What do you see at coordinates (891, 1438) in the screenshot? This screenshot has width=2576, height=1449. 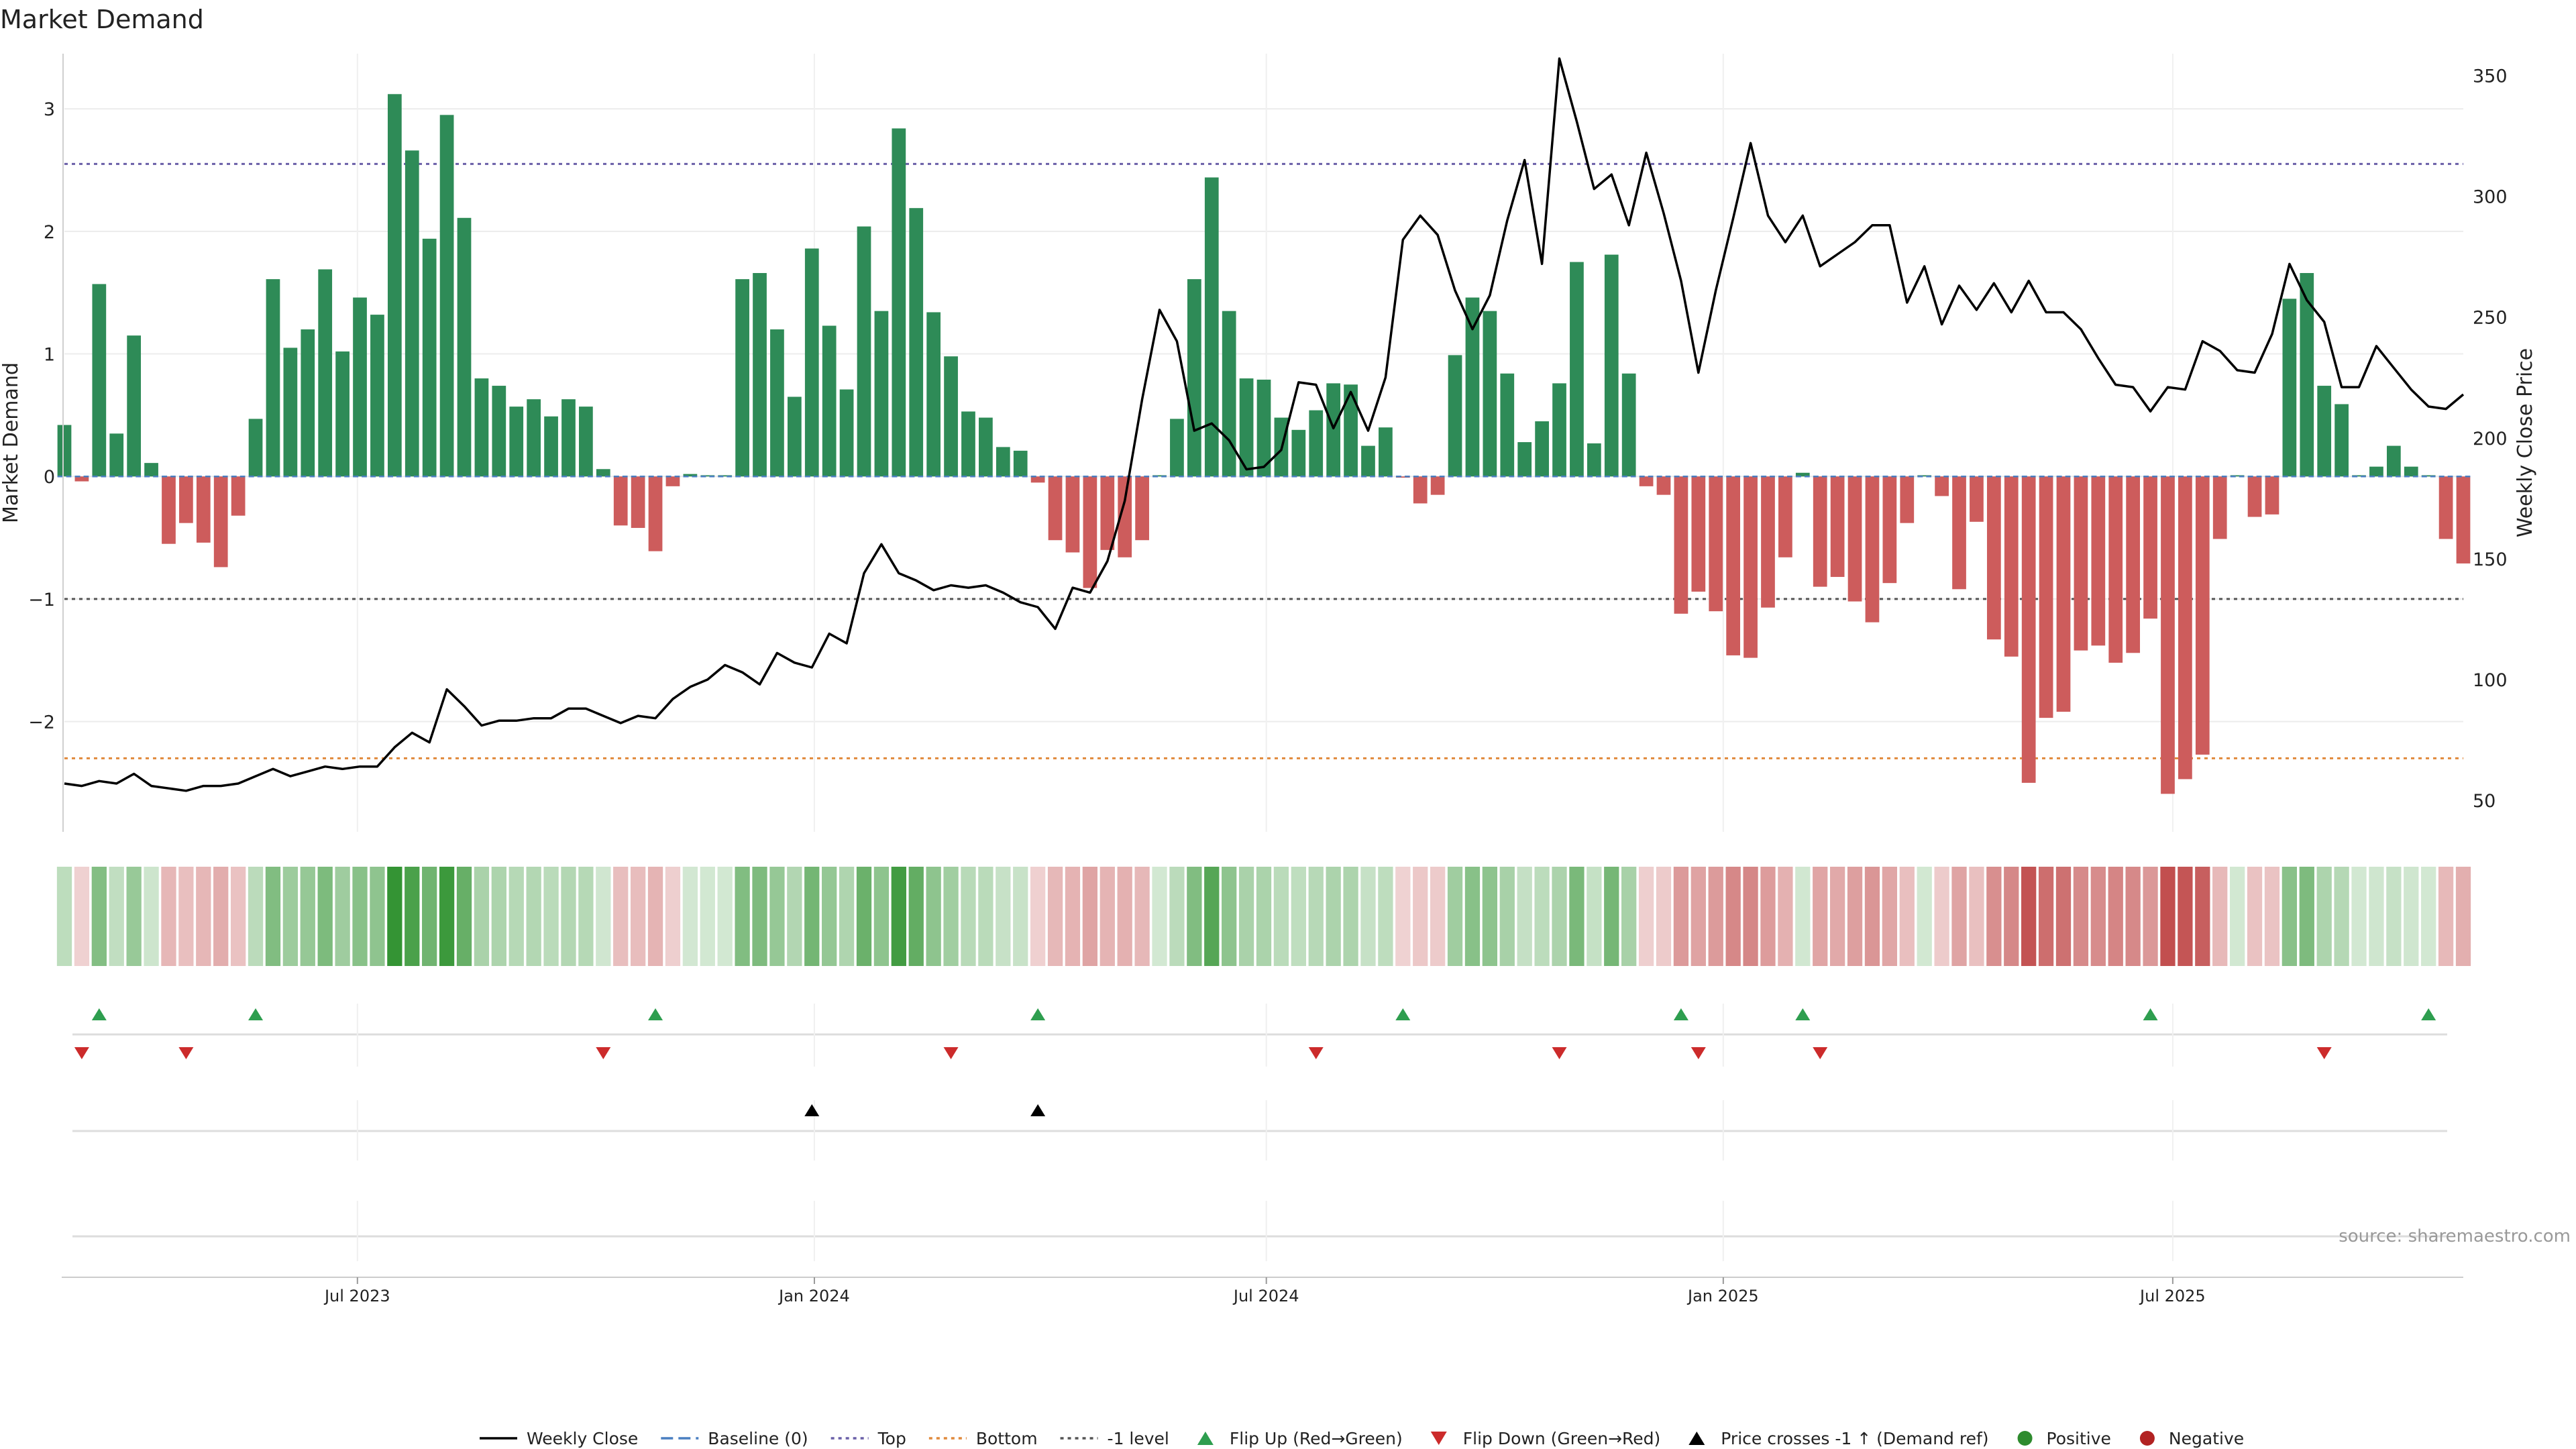 I see `legend-label: Top` at bounding box center [891, 1438].